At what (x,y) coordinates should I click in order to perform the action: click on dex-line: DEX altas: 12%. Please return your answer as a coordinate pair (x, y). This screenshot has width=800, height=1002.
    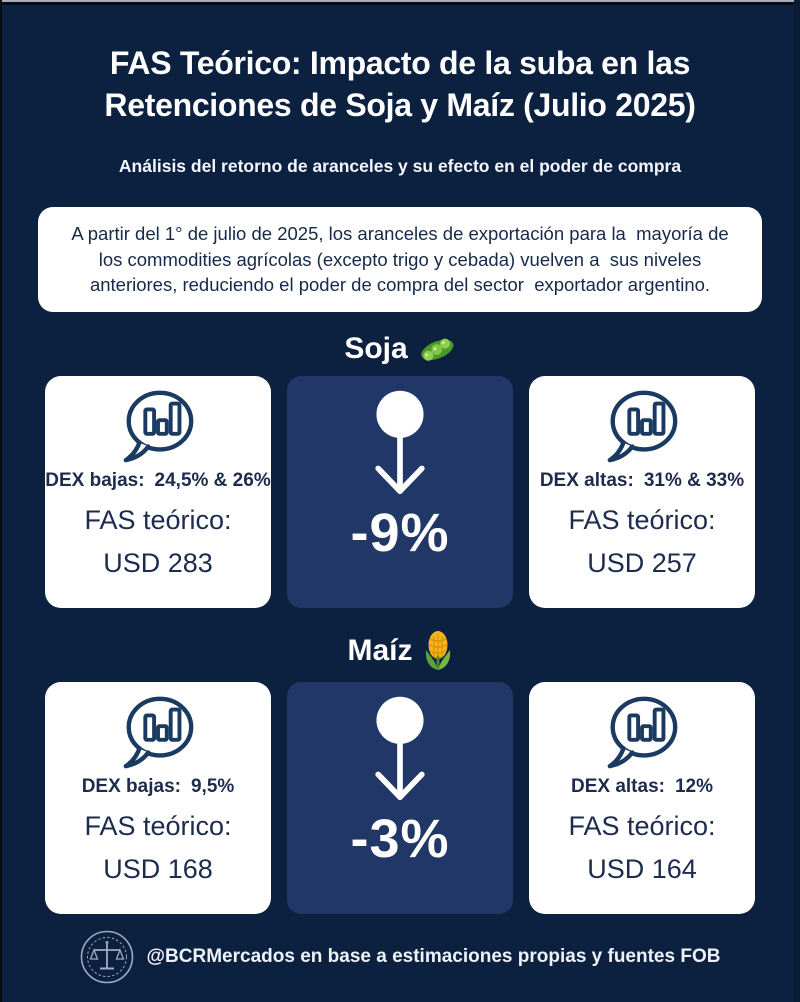
    Looking at the image, I should click on (642, 787).